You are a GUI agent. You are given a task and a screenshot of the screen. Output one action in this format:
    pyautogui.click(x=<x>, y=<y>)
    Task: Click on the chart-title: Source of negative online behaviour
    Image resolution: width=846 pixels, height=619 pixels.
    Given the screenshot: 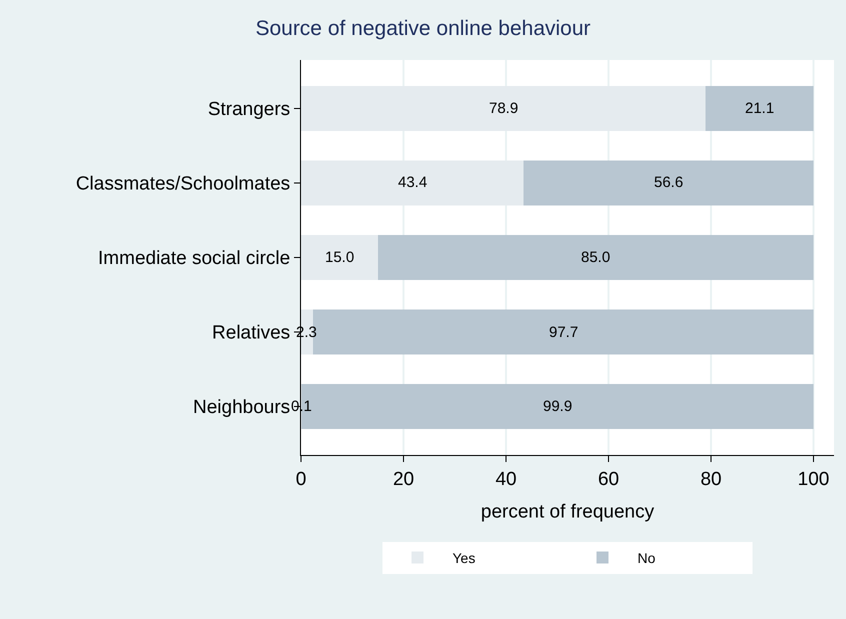 What is the action you would take?
    pyautogui.click(x=423, y=28)
    